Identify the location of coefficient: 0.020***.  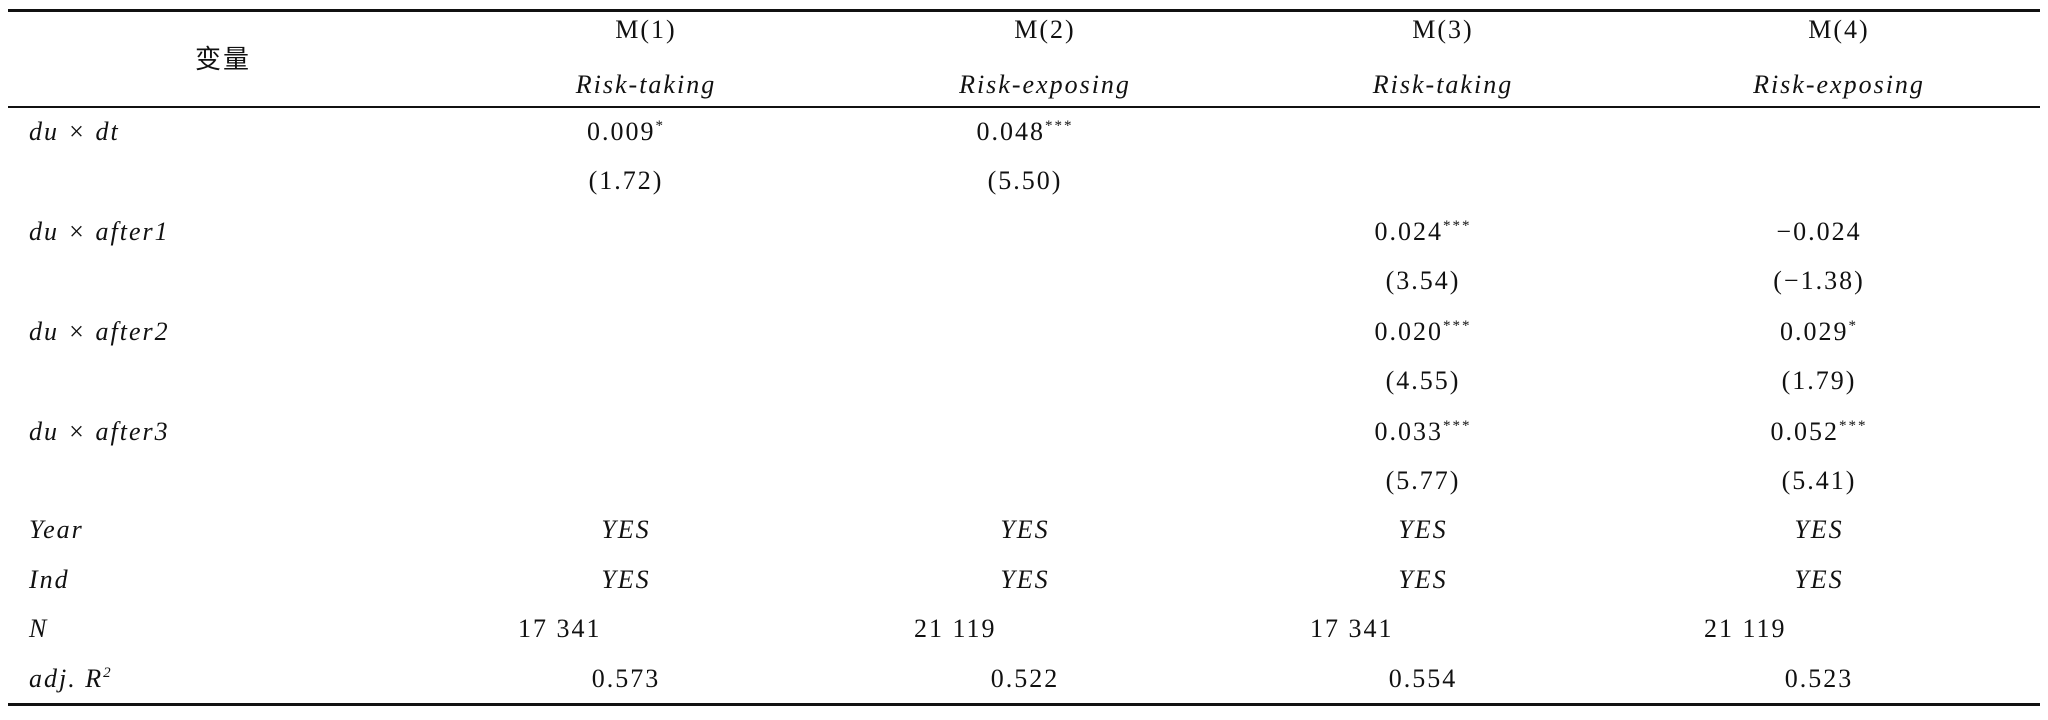
(1423, 332).